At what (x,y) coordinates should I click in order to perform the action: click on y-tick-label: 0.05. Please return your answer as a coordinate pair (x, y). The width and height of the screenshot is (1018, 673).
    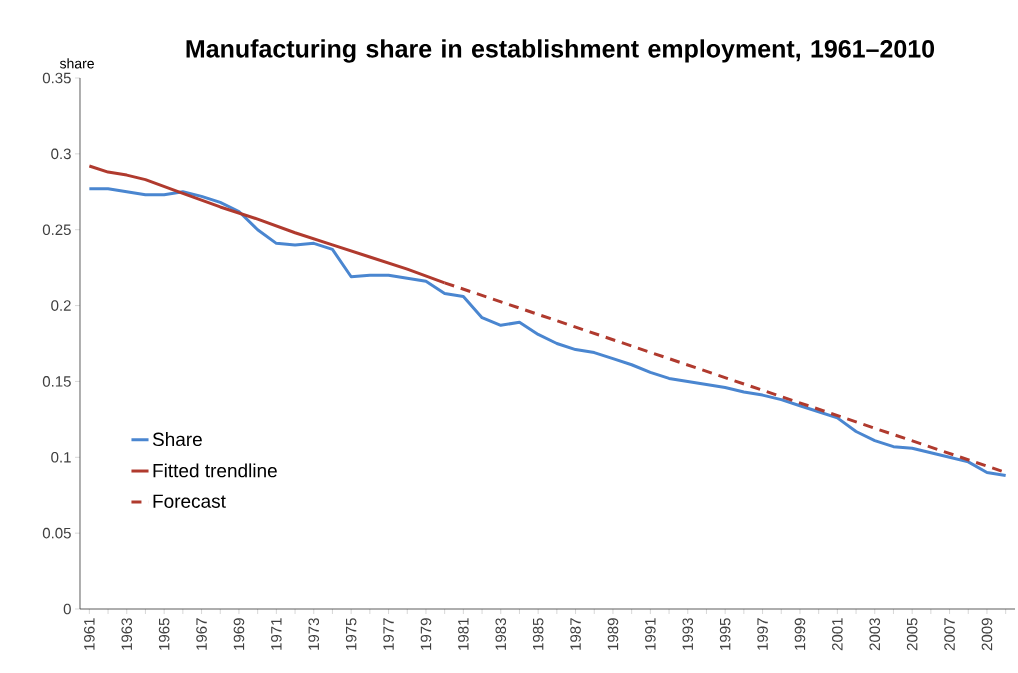
    Looking at the image, I should click on (56, 533).